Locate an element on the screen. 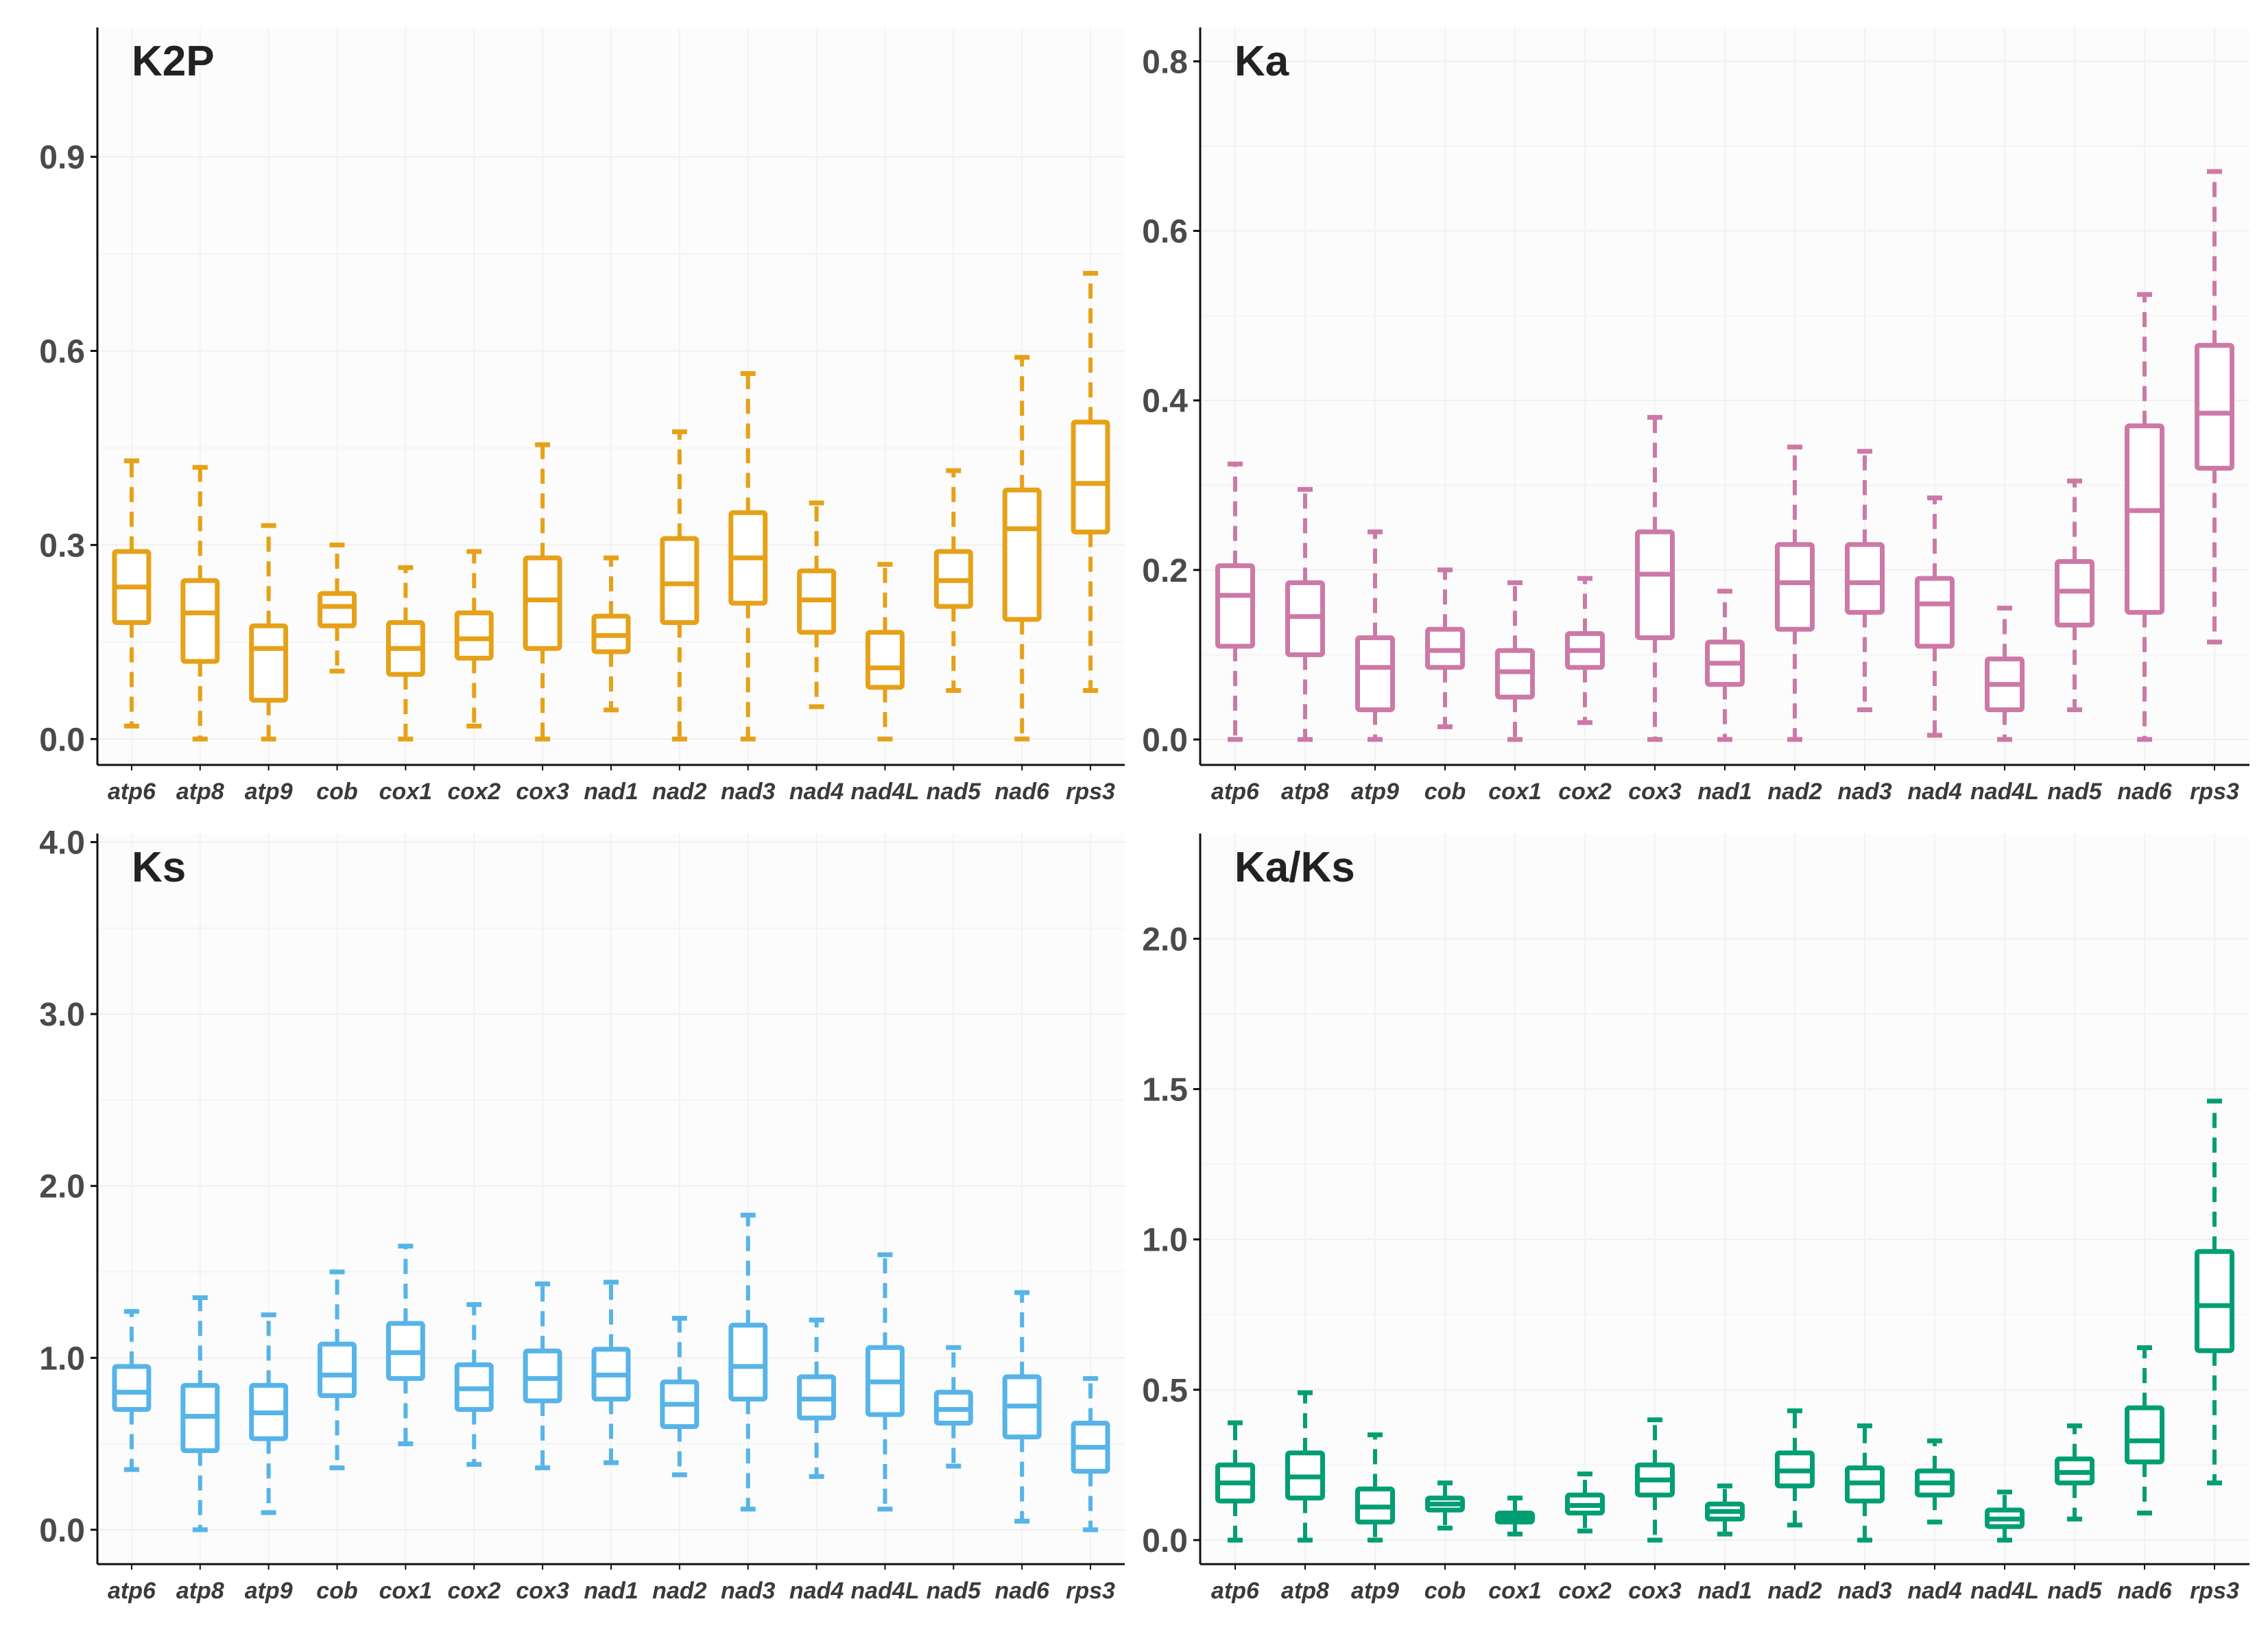  box-nad3 is located at coordinates (1865, 581).